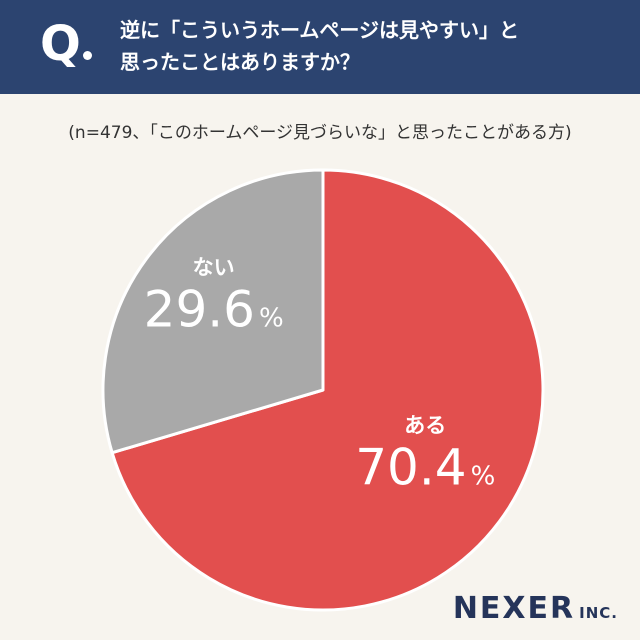 The height and width of the screenshot is (640, 640). I want to click on question-line-1: 逆に「こういうホームページは見やすい」と, so click(319, 30).